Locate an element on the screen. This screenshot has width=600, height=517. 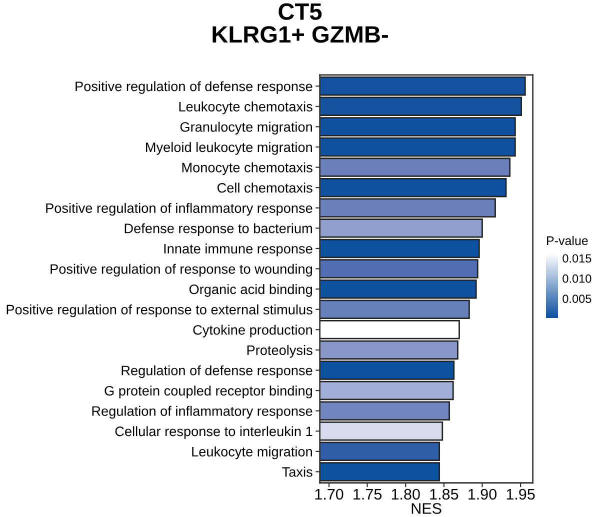
y-tick-label: Regulation of inflammatory response is located at coordinates (202, 412).